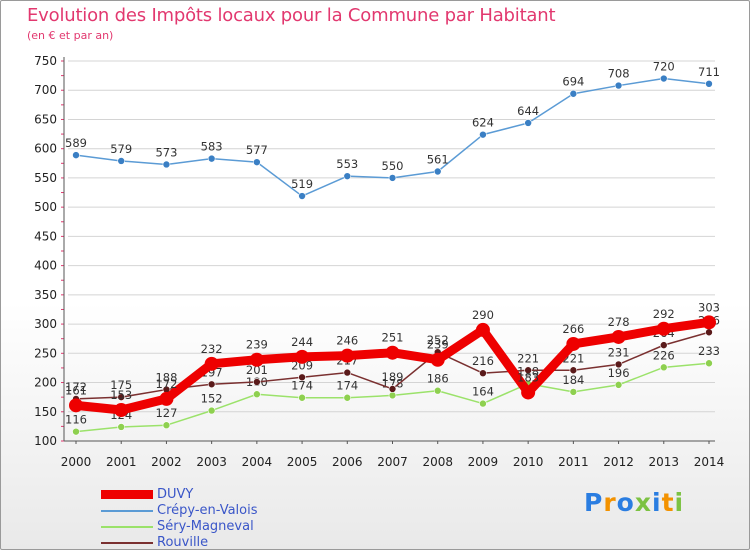 This screenshot has width=750, height=551. What do you see at coordinates (76, 390) in the screenshot?
I see `data-label-duvy: 161` at bounding box center [76, 390].